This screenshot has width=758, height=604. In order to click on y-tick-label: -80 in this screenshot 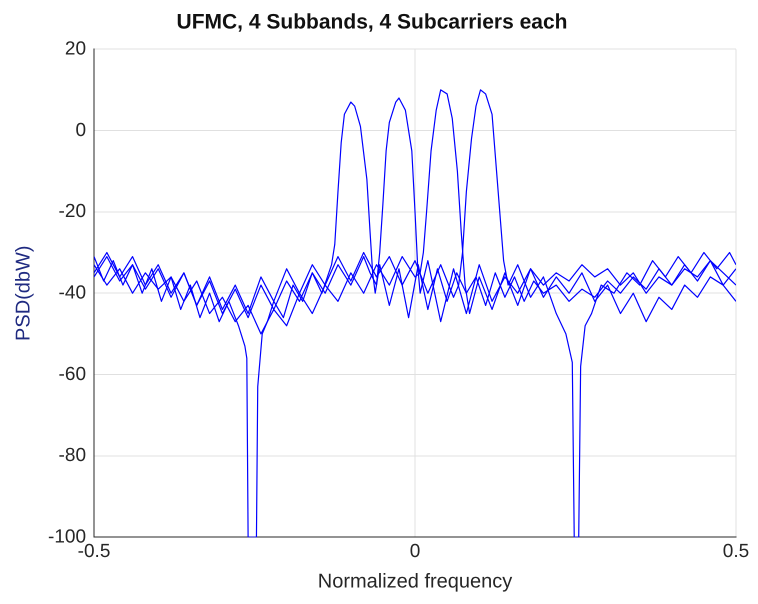, I will do `click(72, 455)`.